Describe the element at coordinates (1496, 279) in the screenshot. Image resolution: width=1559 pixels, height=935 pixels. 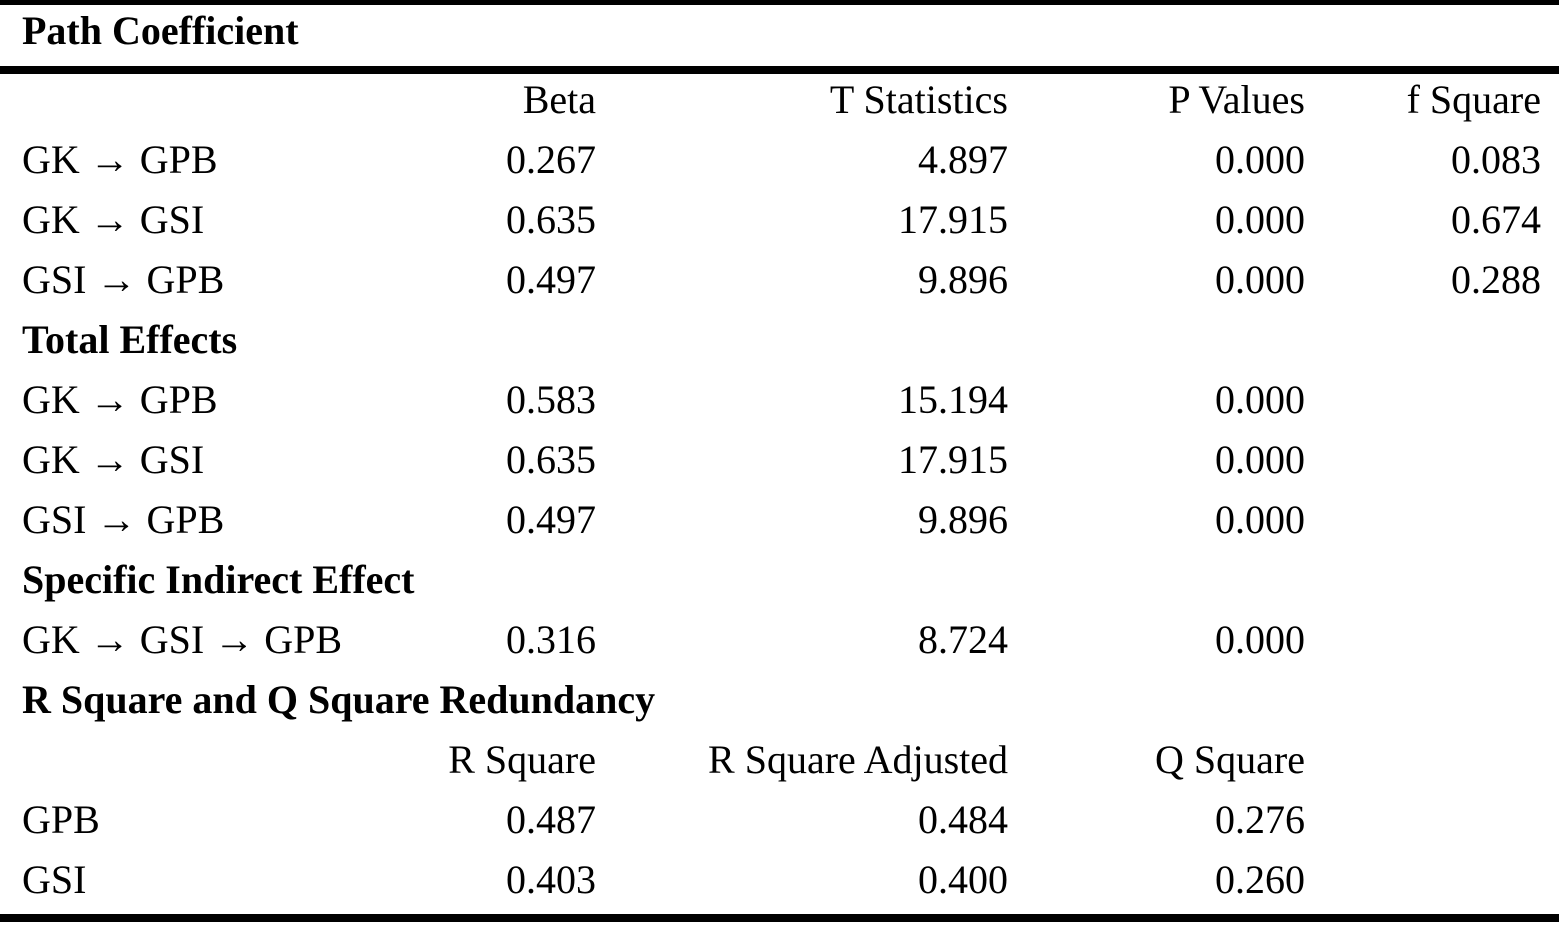
I see `f-square-value: 0.288` at that location.